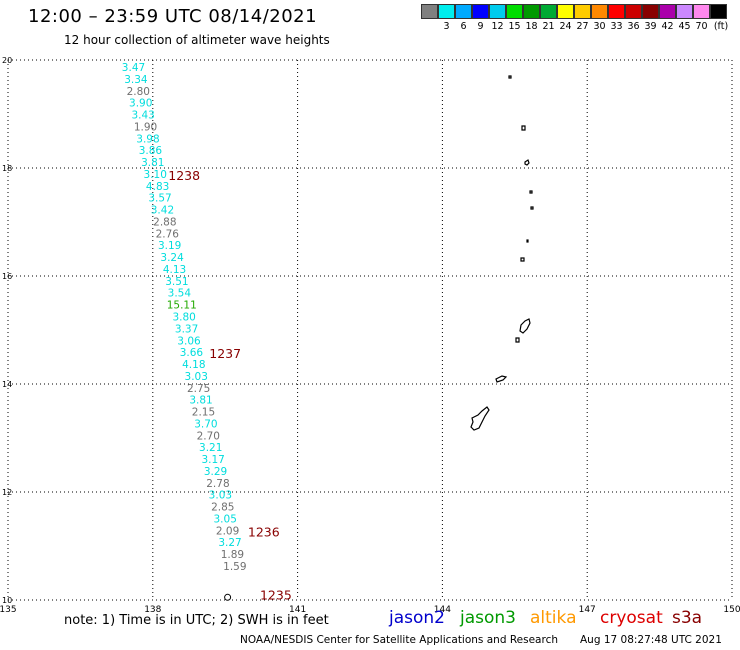  What do you see at coordinates (173, 16) in the screenshot?
I see `chart-title: 12:00 – 23:59 UTC 08/14/2021` at bounding box center [173, 16].